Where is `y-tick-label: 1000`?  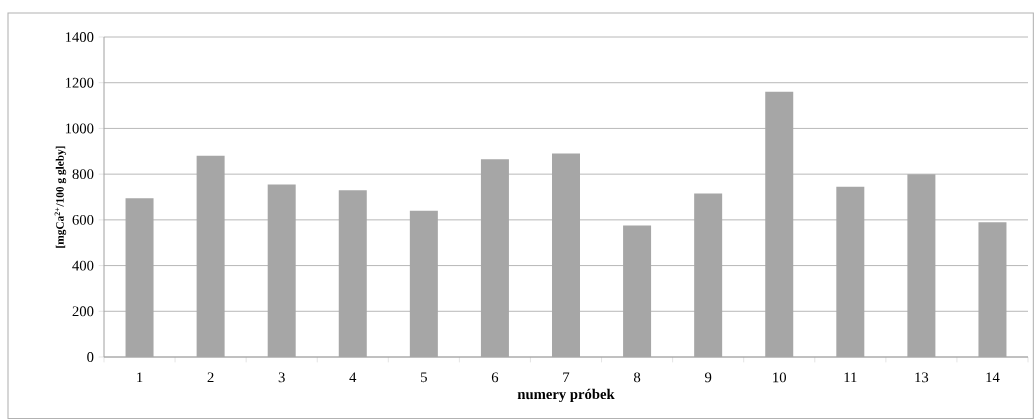 y-tick-label: 1000 is located at coordinates (79, 128).